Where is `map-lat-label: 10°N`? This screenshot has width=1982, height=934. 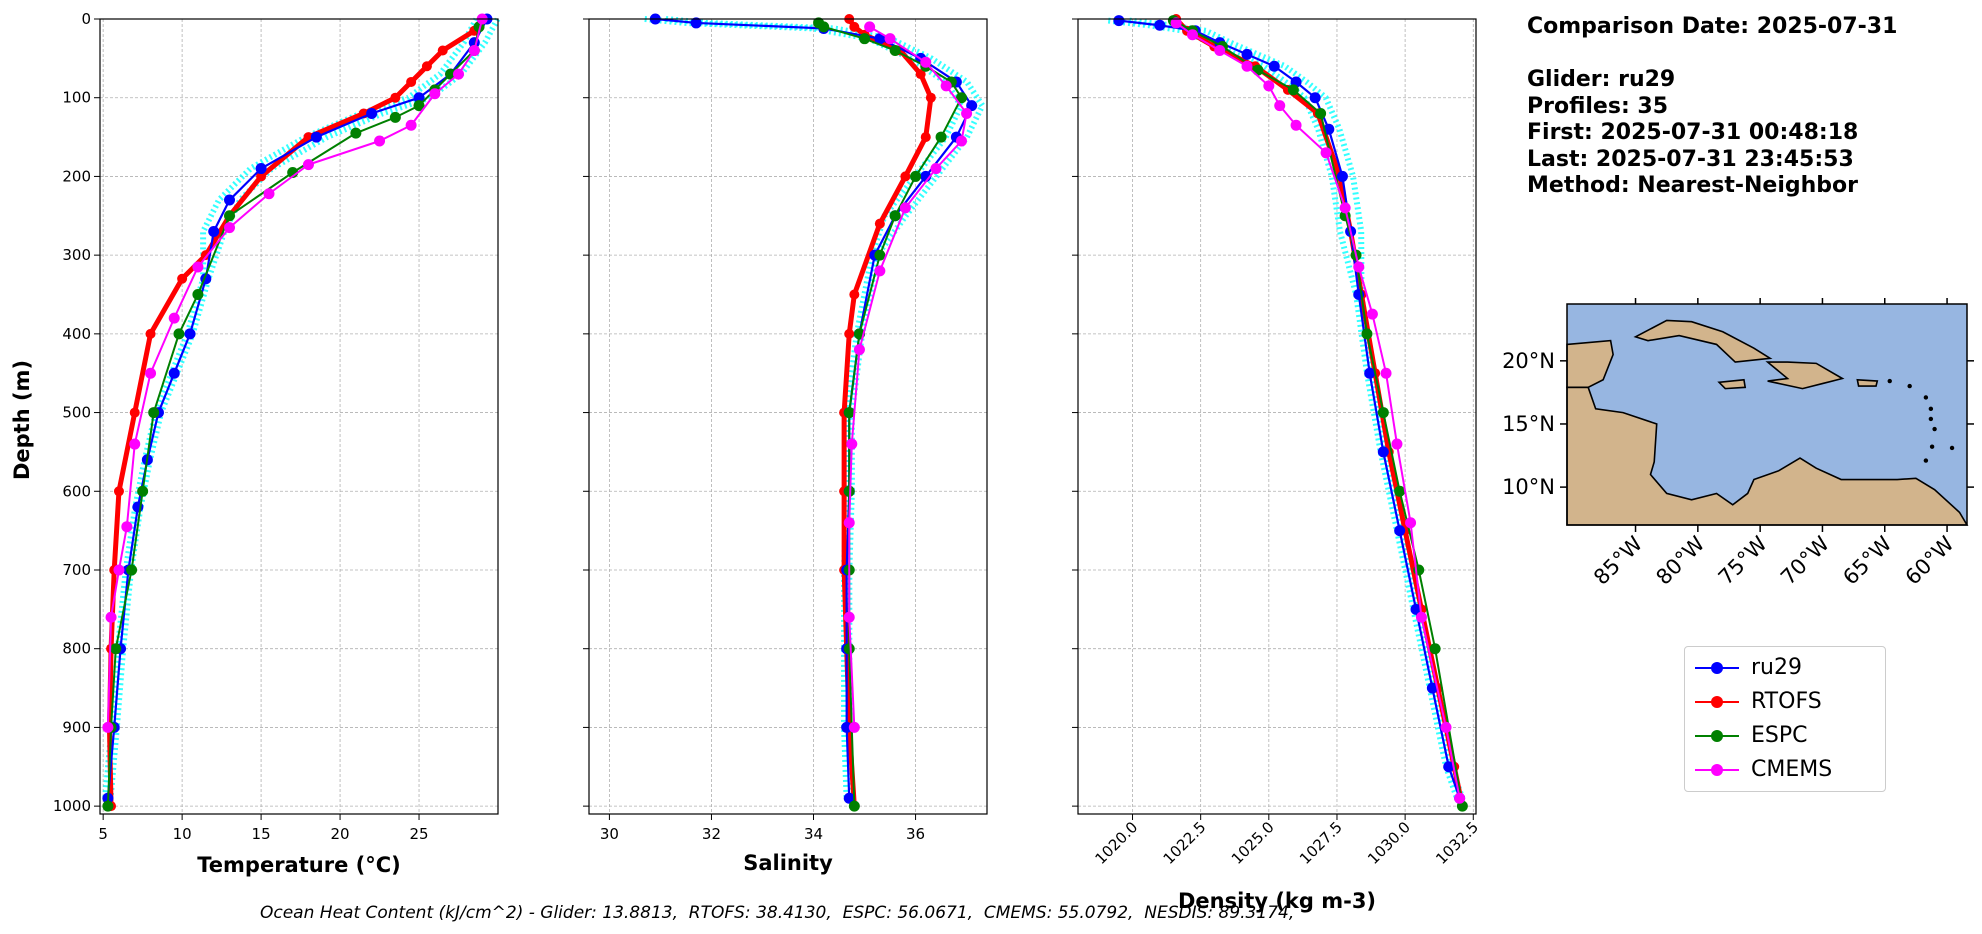
map-lat-label: 10°N is located at coordinates (1528, 487).